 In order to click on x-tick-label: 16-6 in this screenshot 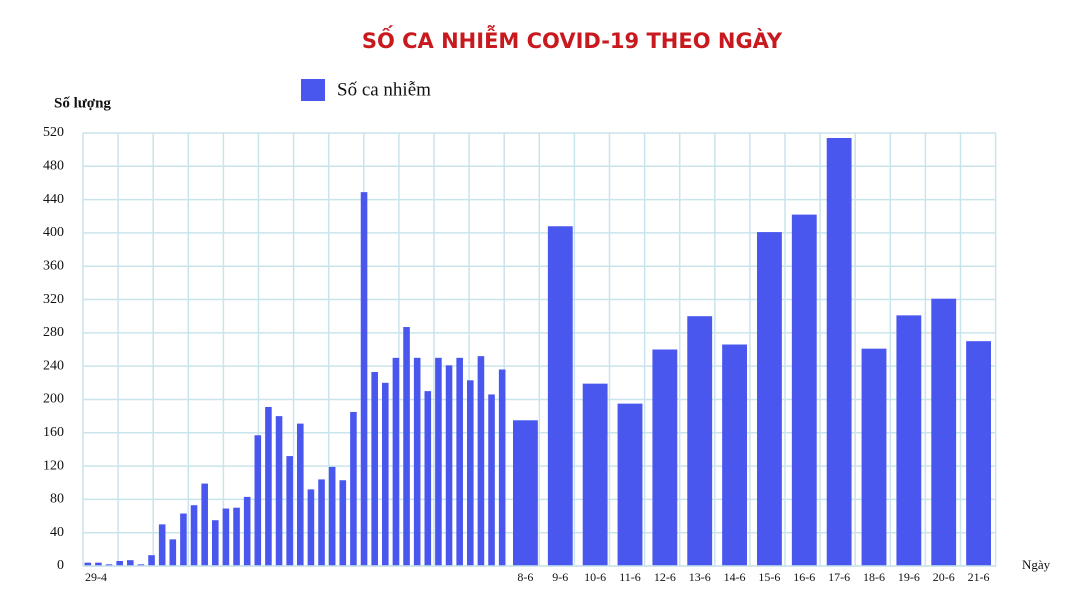, I will do `click(804, 577)`.